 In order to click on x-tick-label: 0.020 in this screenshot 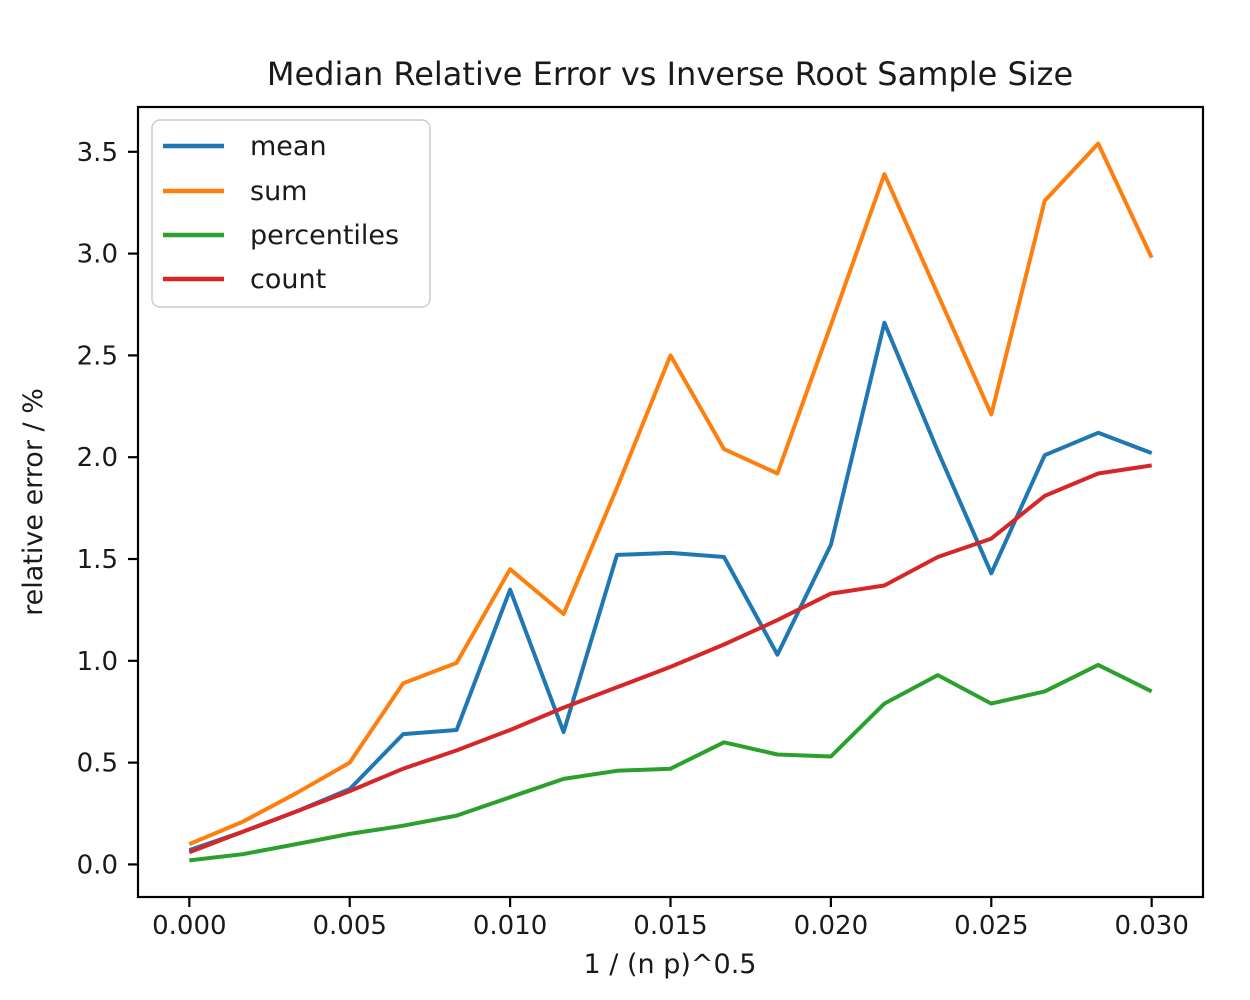, I will do `click(831, 926)`.